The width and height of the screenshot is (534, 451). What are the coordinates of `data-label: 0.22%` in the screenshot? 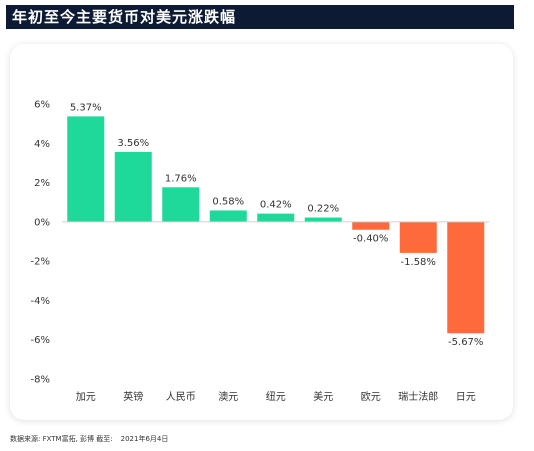 It's located at (323, 209).